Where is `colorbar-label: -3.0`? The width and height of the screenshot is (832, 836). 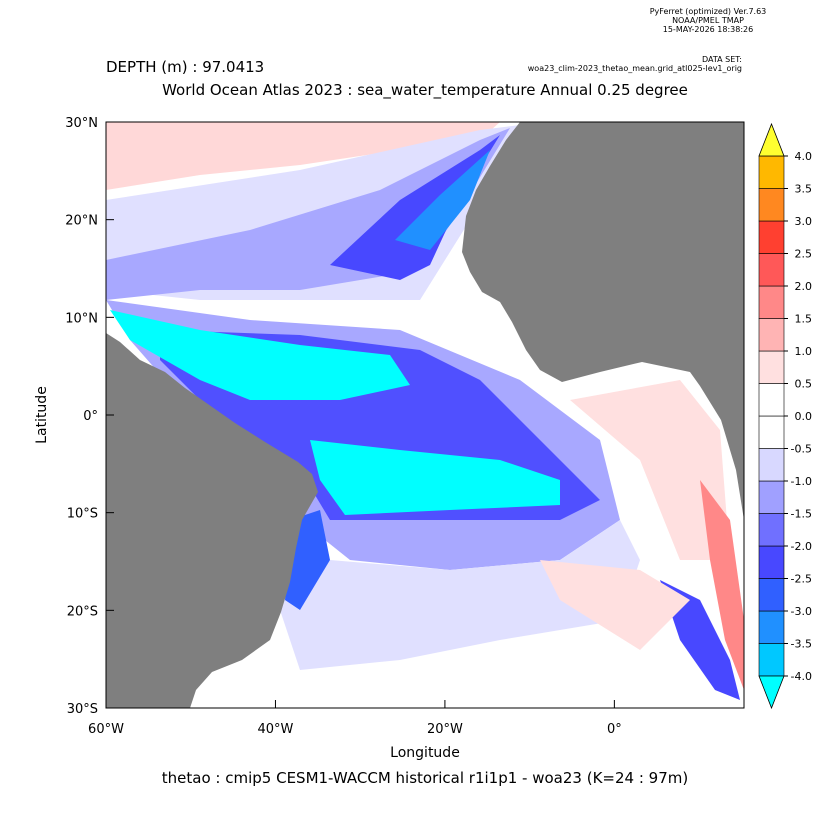
colorbar-label: -3.0 is located at coordinates (801, 611).